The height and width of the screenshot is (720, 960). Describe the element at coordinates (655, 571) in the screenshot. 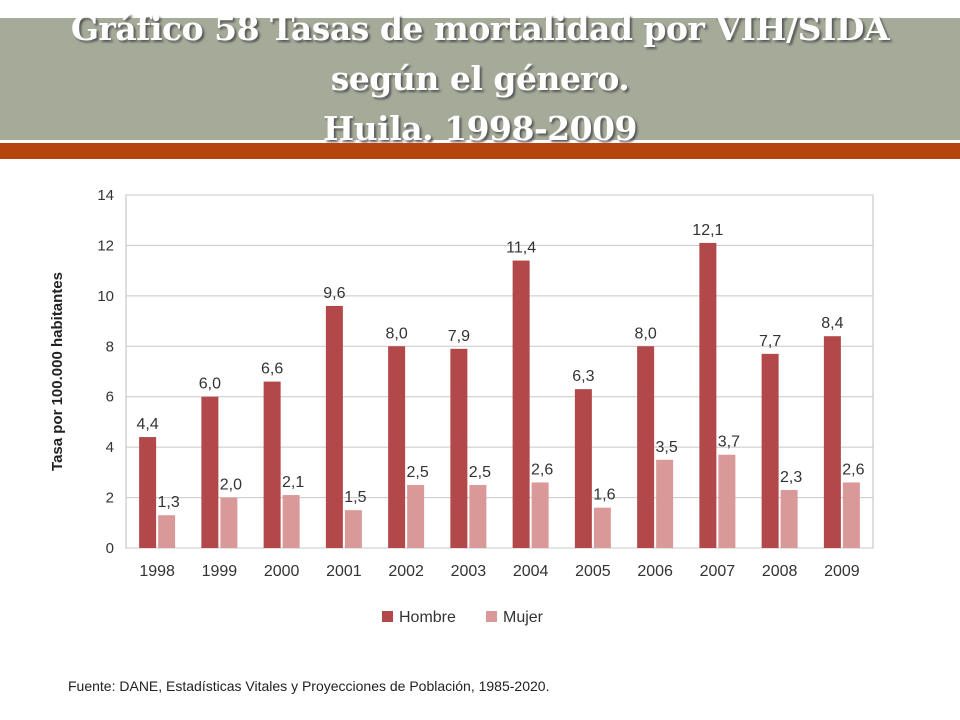

I see `x-tick-label: 2006` at that location.